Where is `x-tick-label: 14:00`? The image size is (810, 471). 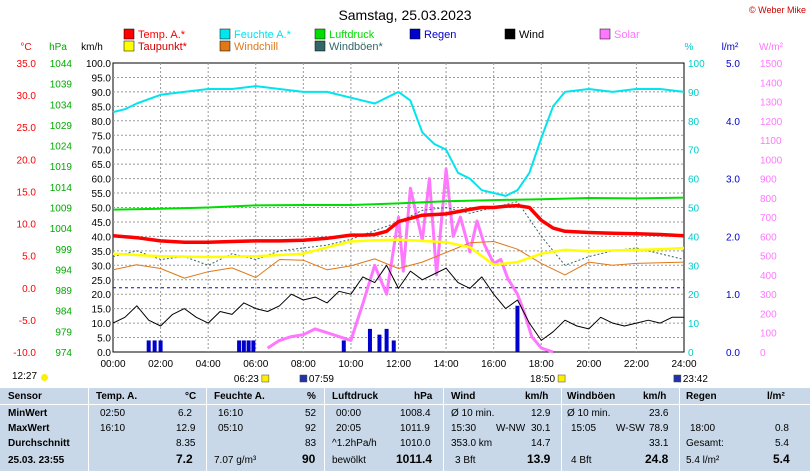 x-tick-label: 14:00 is located at coordinates (446, 364).